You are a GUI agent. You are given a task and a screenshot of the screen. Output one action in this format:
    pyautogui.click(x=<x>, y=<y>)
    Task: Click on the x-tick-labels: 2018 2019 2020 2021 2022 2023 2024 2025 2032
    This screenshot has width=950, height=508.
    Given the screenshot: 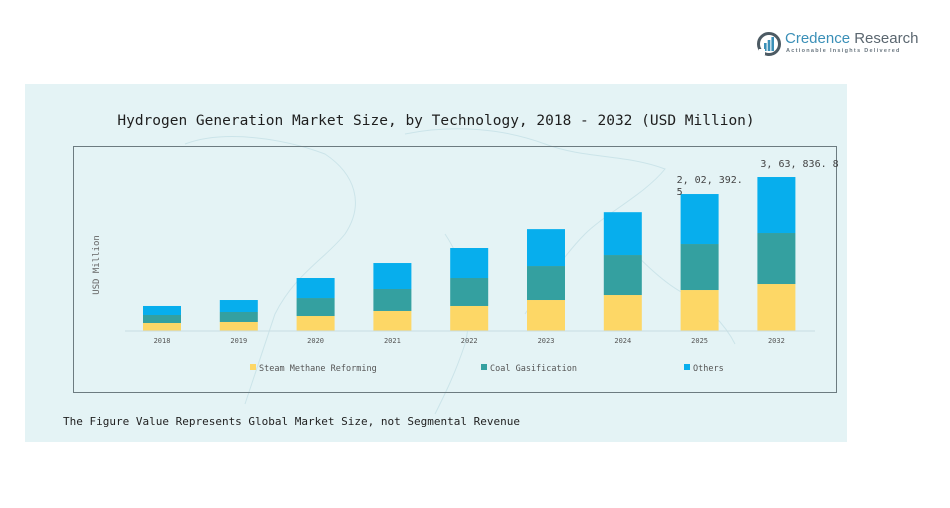 What is the action you would take?
    pyautogui.click(x=469, y=341)
    